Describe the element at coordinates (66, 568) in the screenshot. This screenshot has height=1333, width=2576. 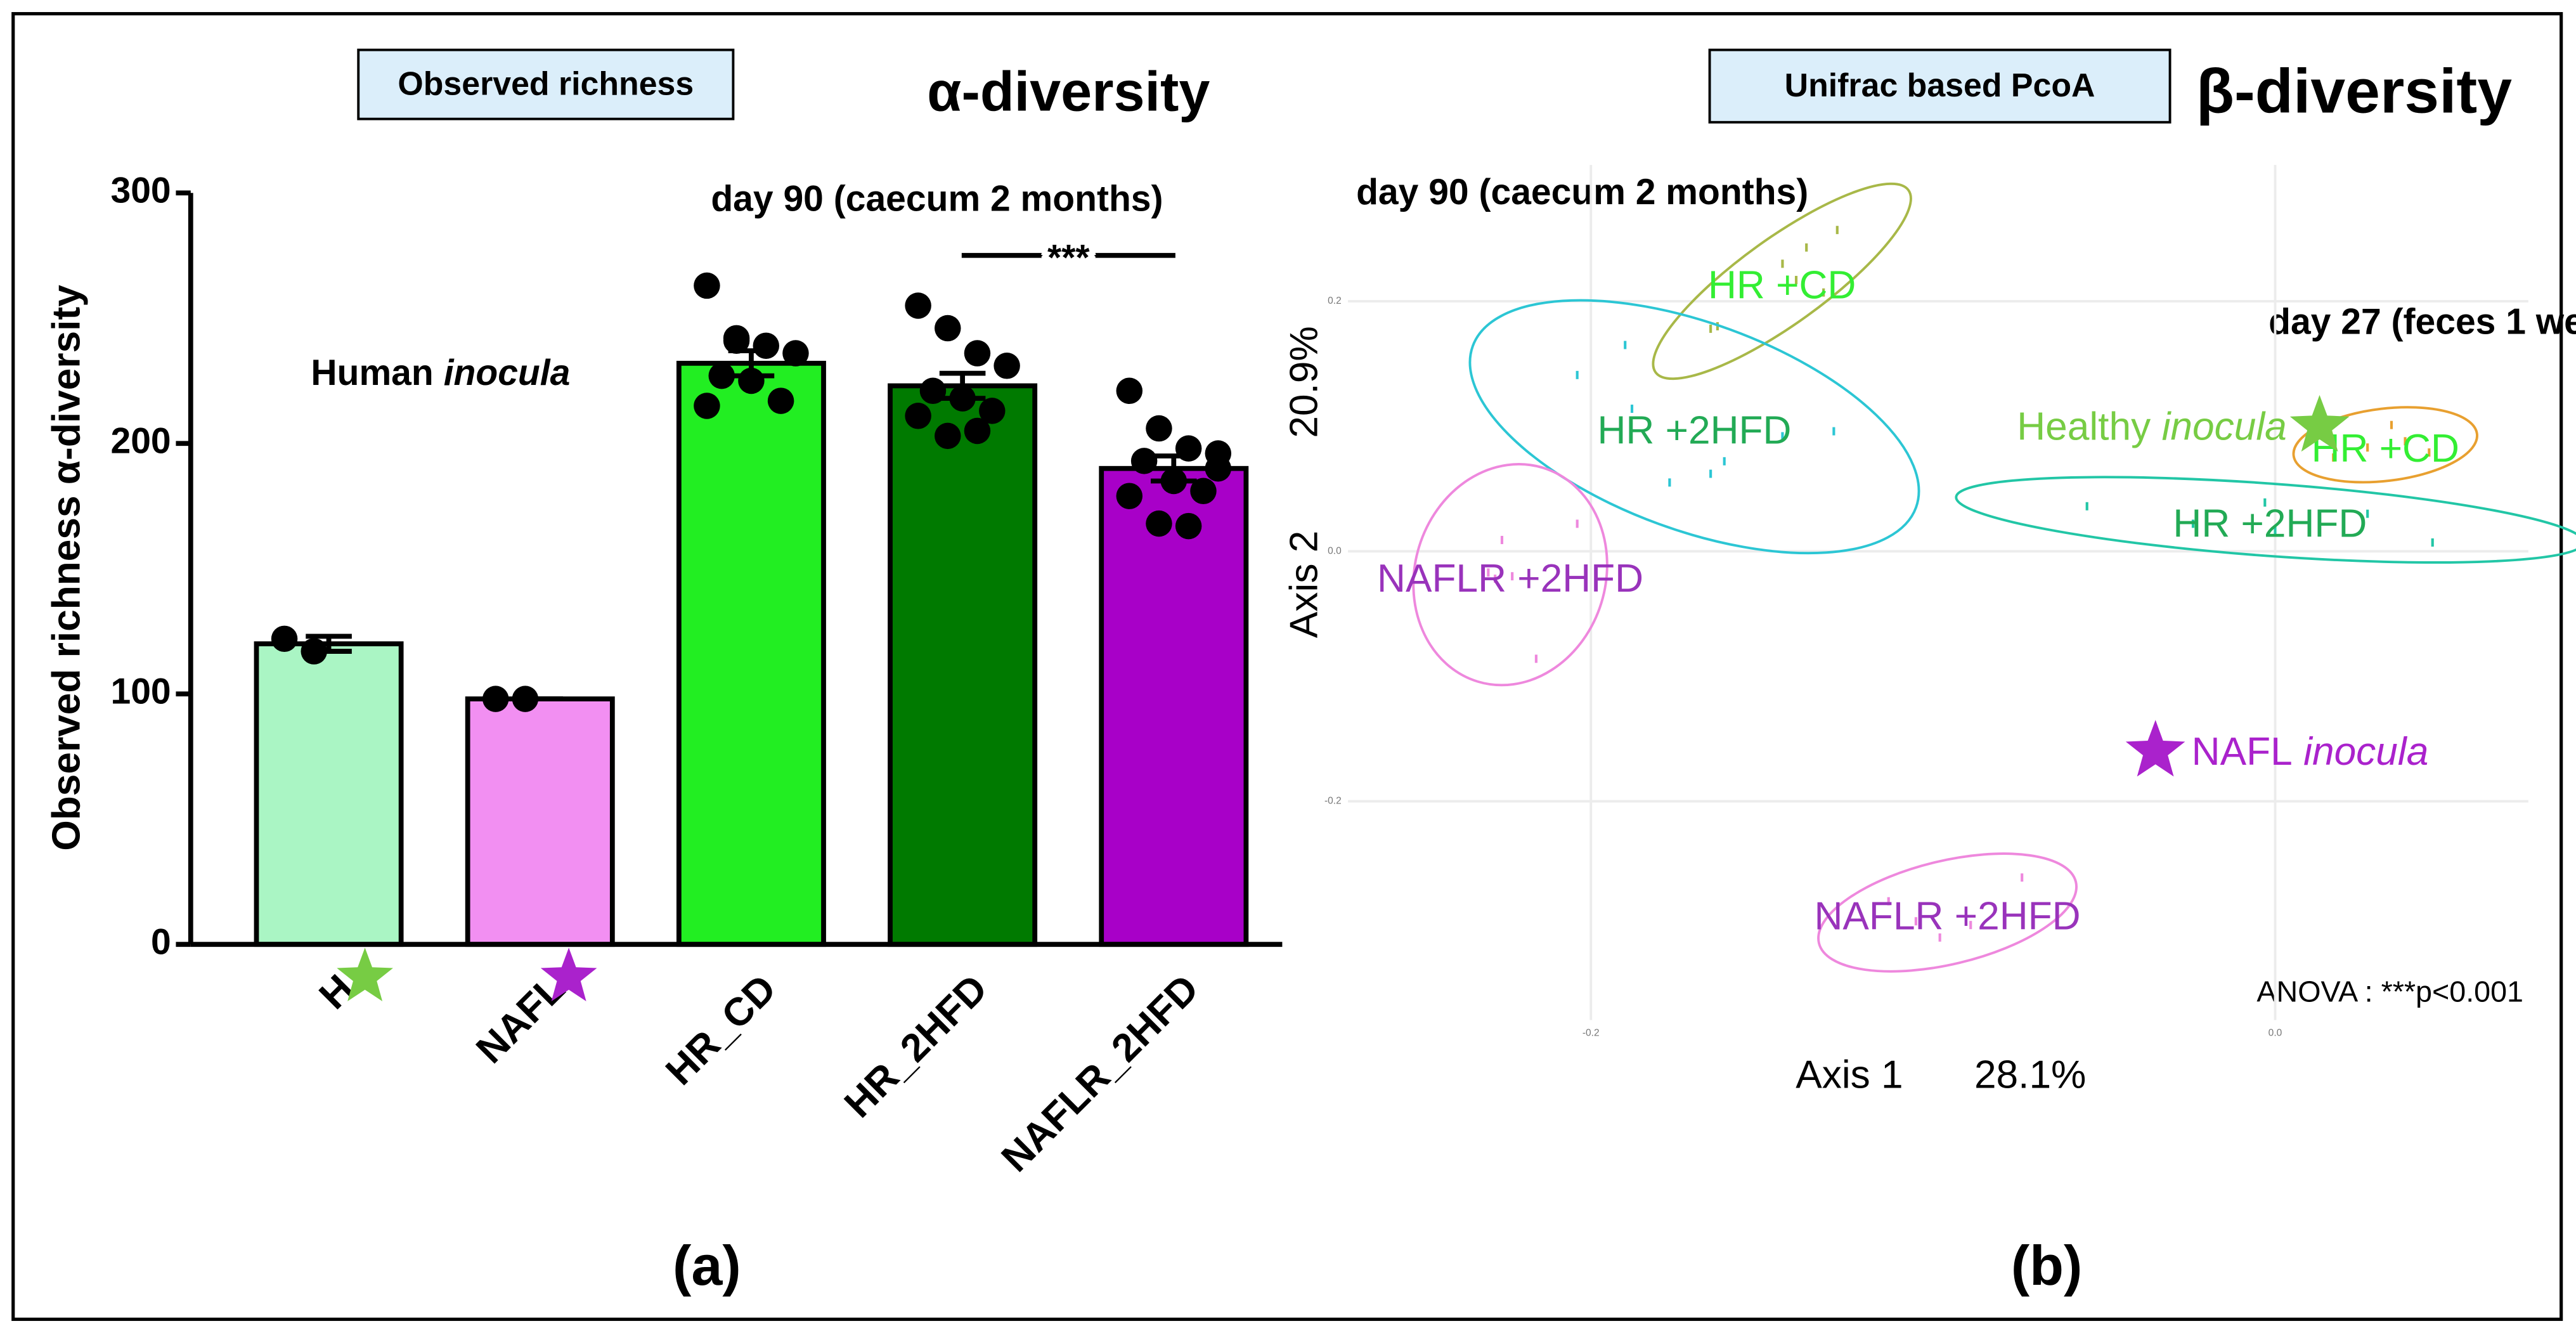
I see `y-axis-label: Observed richness α-diversity` at that location.